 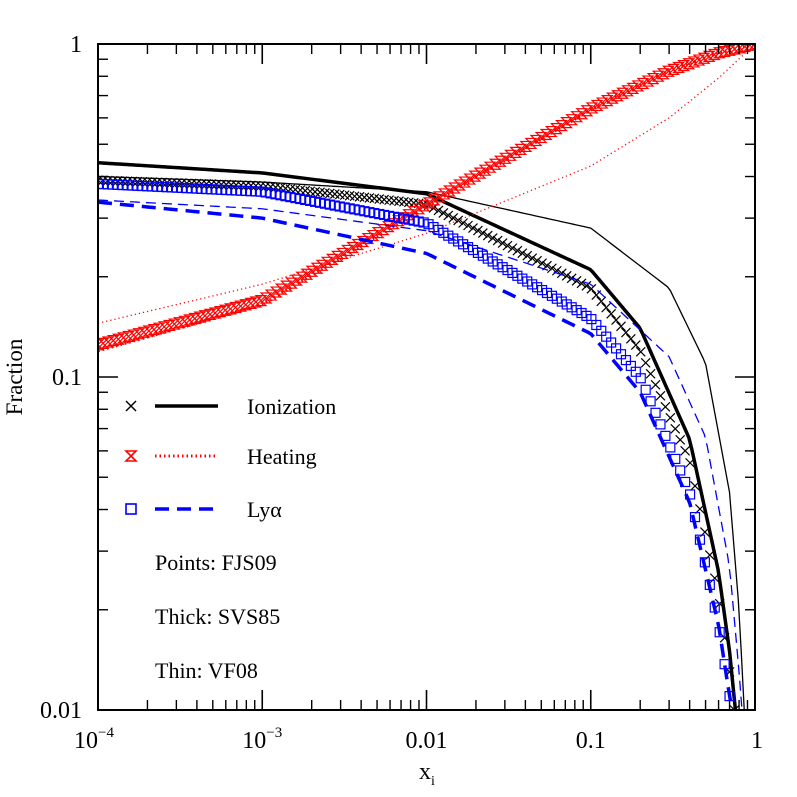 What do you see at coordinates (433, 781) in the screenshot?
I see `x-axis-label-subscript: i` at bounding box center [433, 781].